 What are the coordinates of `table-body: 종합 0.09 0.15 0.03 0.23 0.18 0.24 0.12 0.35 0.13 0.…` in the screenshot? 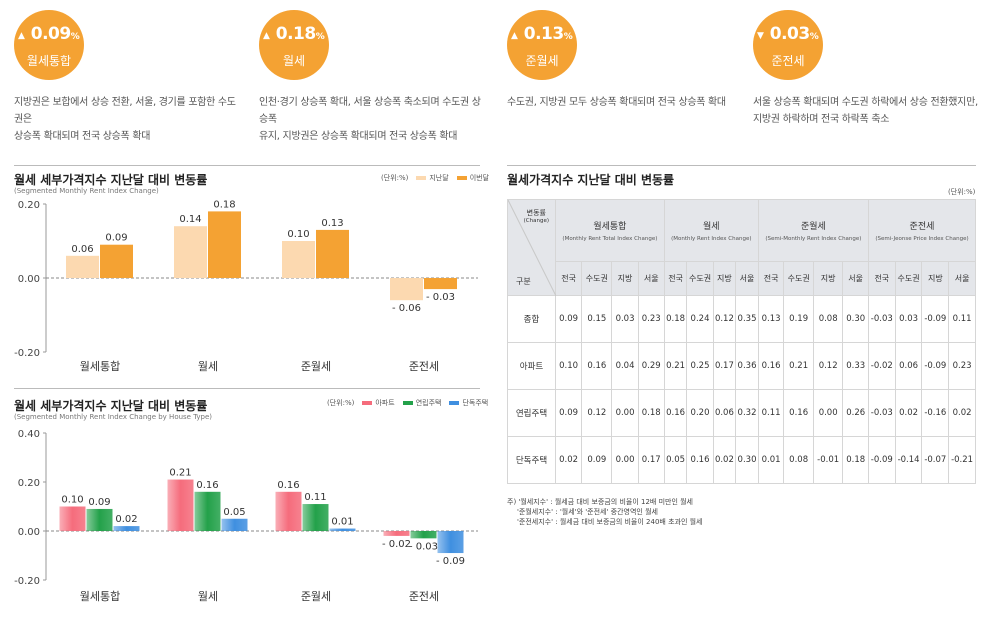 It's located at (741, 389).